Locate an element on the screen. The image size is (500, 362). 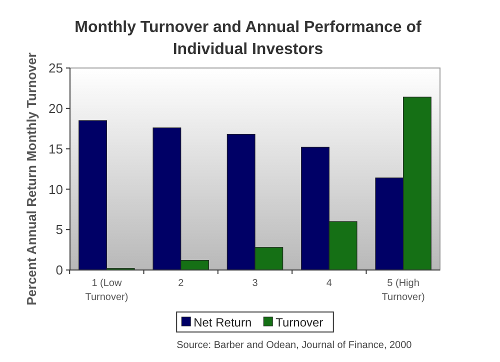
legend-label: Turnover is located at coordinates (300, 323).